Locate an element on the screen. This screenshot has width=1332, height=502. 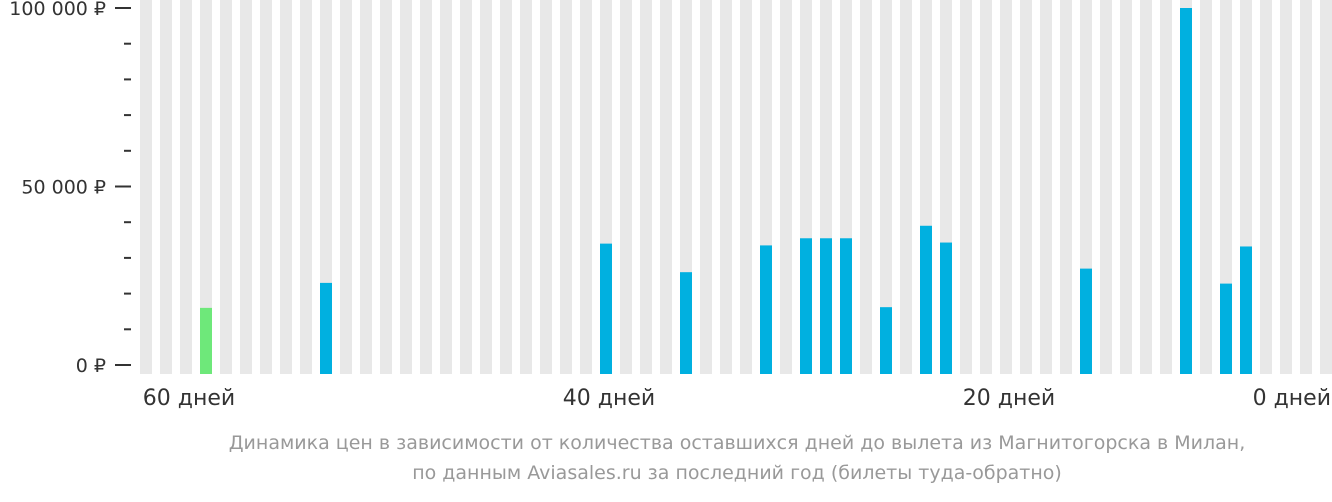
y-tick-label: 50 000 ₽ is located at coordinates (63, 188).